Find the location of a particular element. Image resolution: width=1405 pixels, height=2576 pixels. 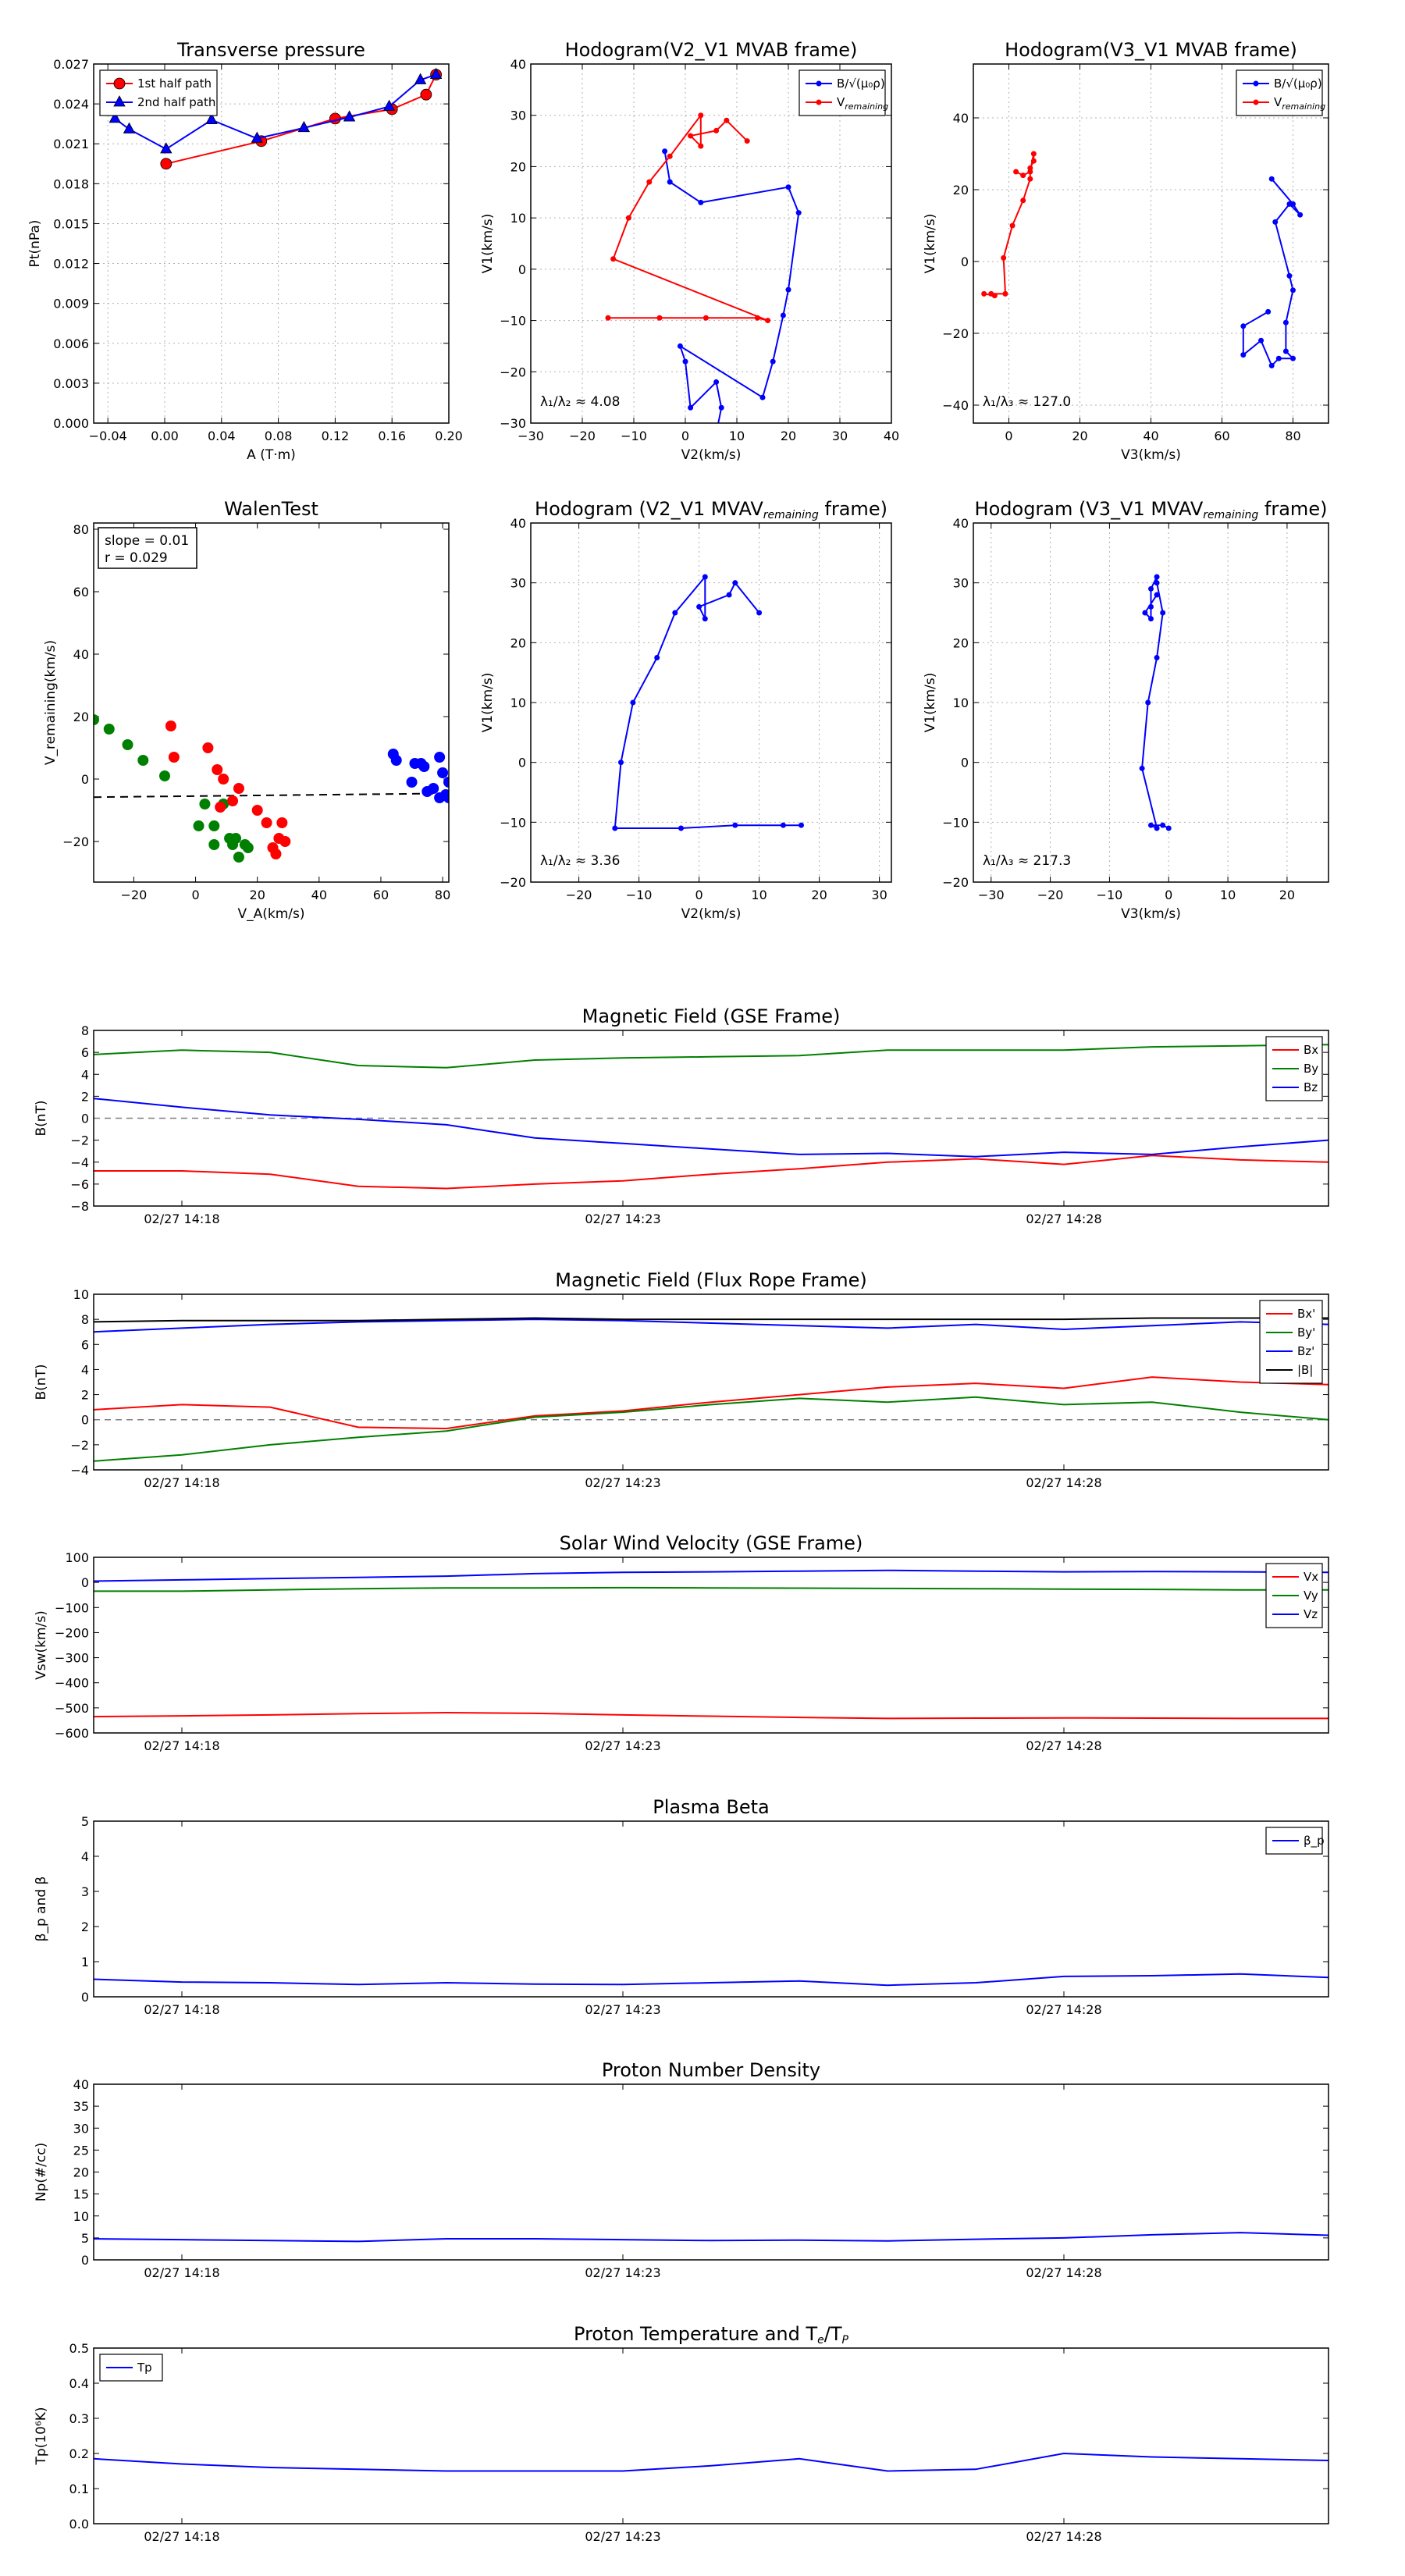

series-2nd-half-path-line is located at coordinates (275, 112).